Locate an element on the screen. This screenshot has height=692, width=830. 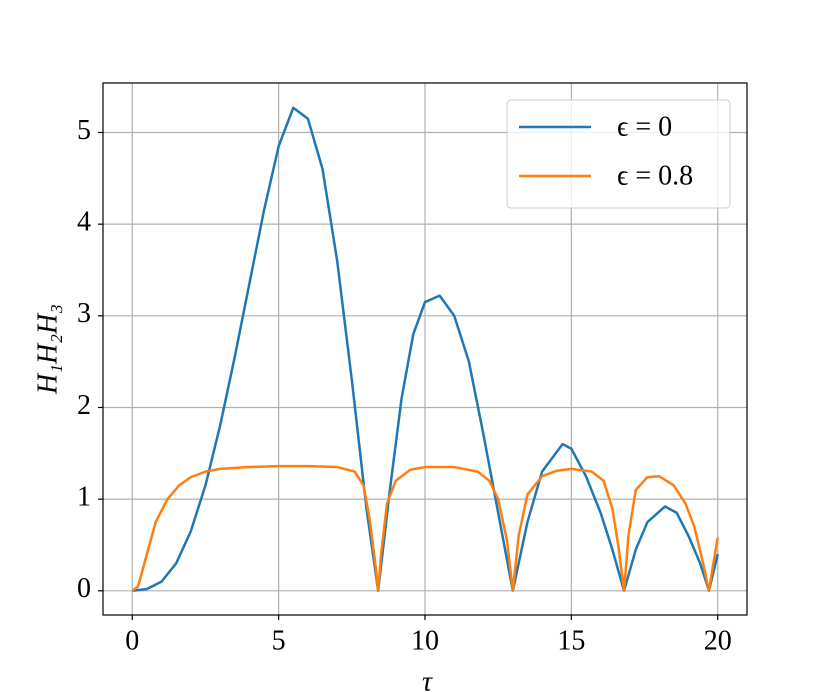
legend-label: ϵ = 0 is located at coordinates (644, 126).